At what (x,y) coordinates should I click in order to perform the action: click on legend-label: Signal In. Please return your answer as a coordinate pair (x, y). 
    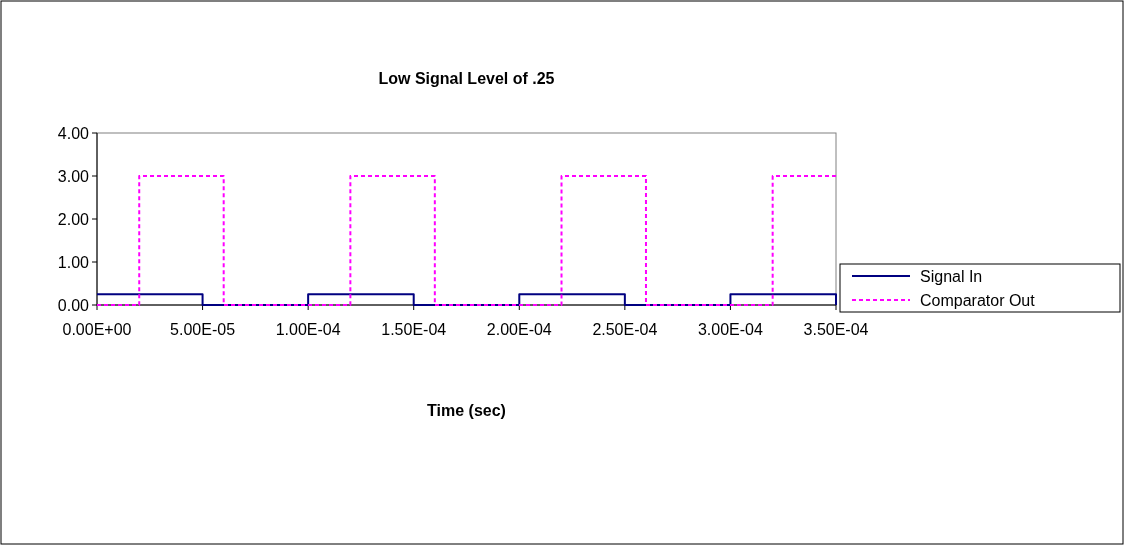
    Looking at the image, I should click on (951, 276).